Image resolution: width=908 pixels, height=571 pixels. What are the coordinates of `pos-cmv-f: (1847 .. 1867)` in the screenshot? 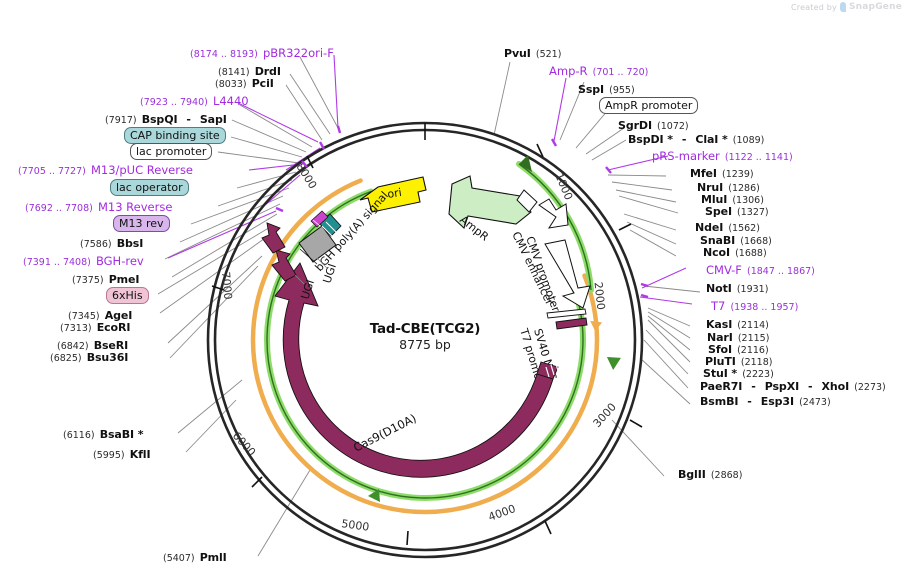 It's located at (781, 271).